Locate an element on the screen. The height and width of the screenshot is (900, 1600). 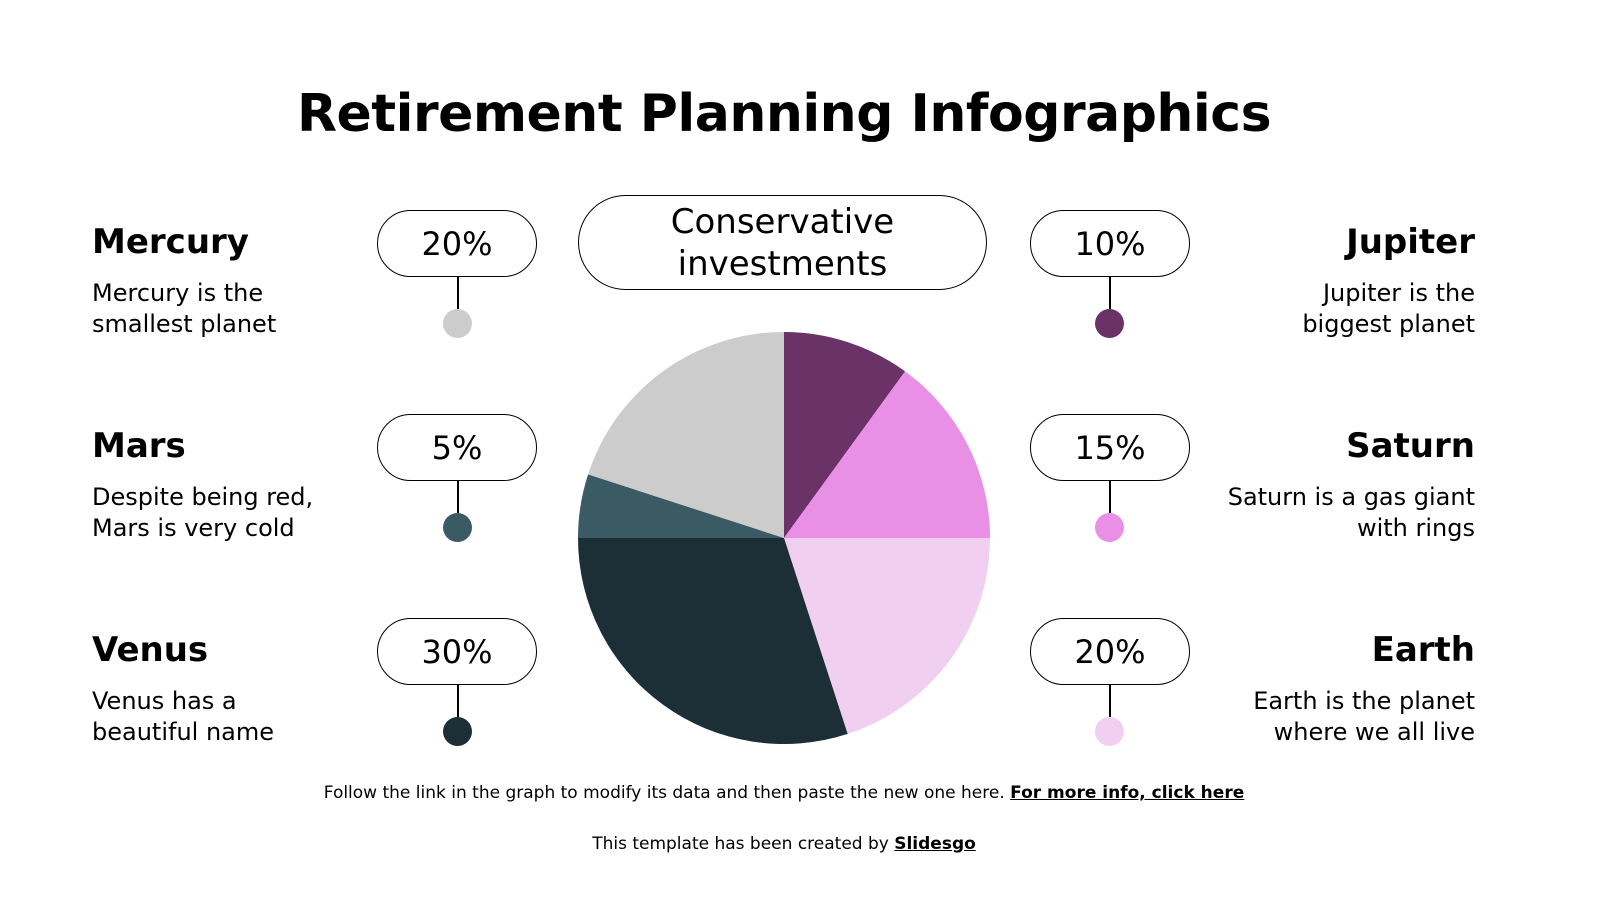
item-title-mars: Mars is located at coordinates (139, 446).